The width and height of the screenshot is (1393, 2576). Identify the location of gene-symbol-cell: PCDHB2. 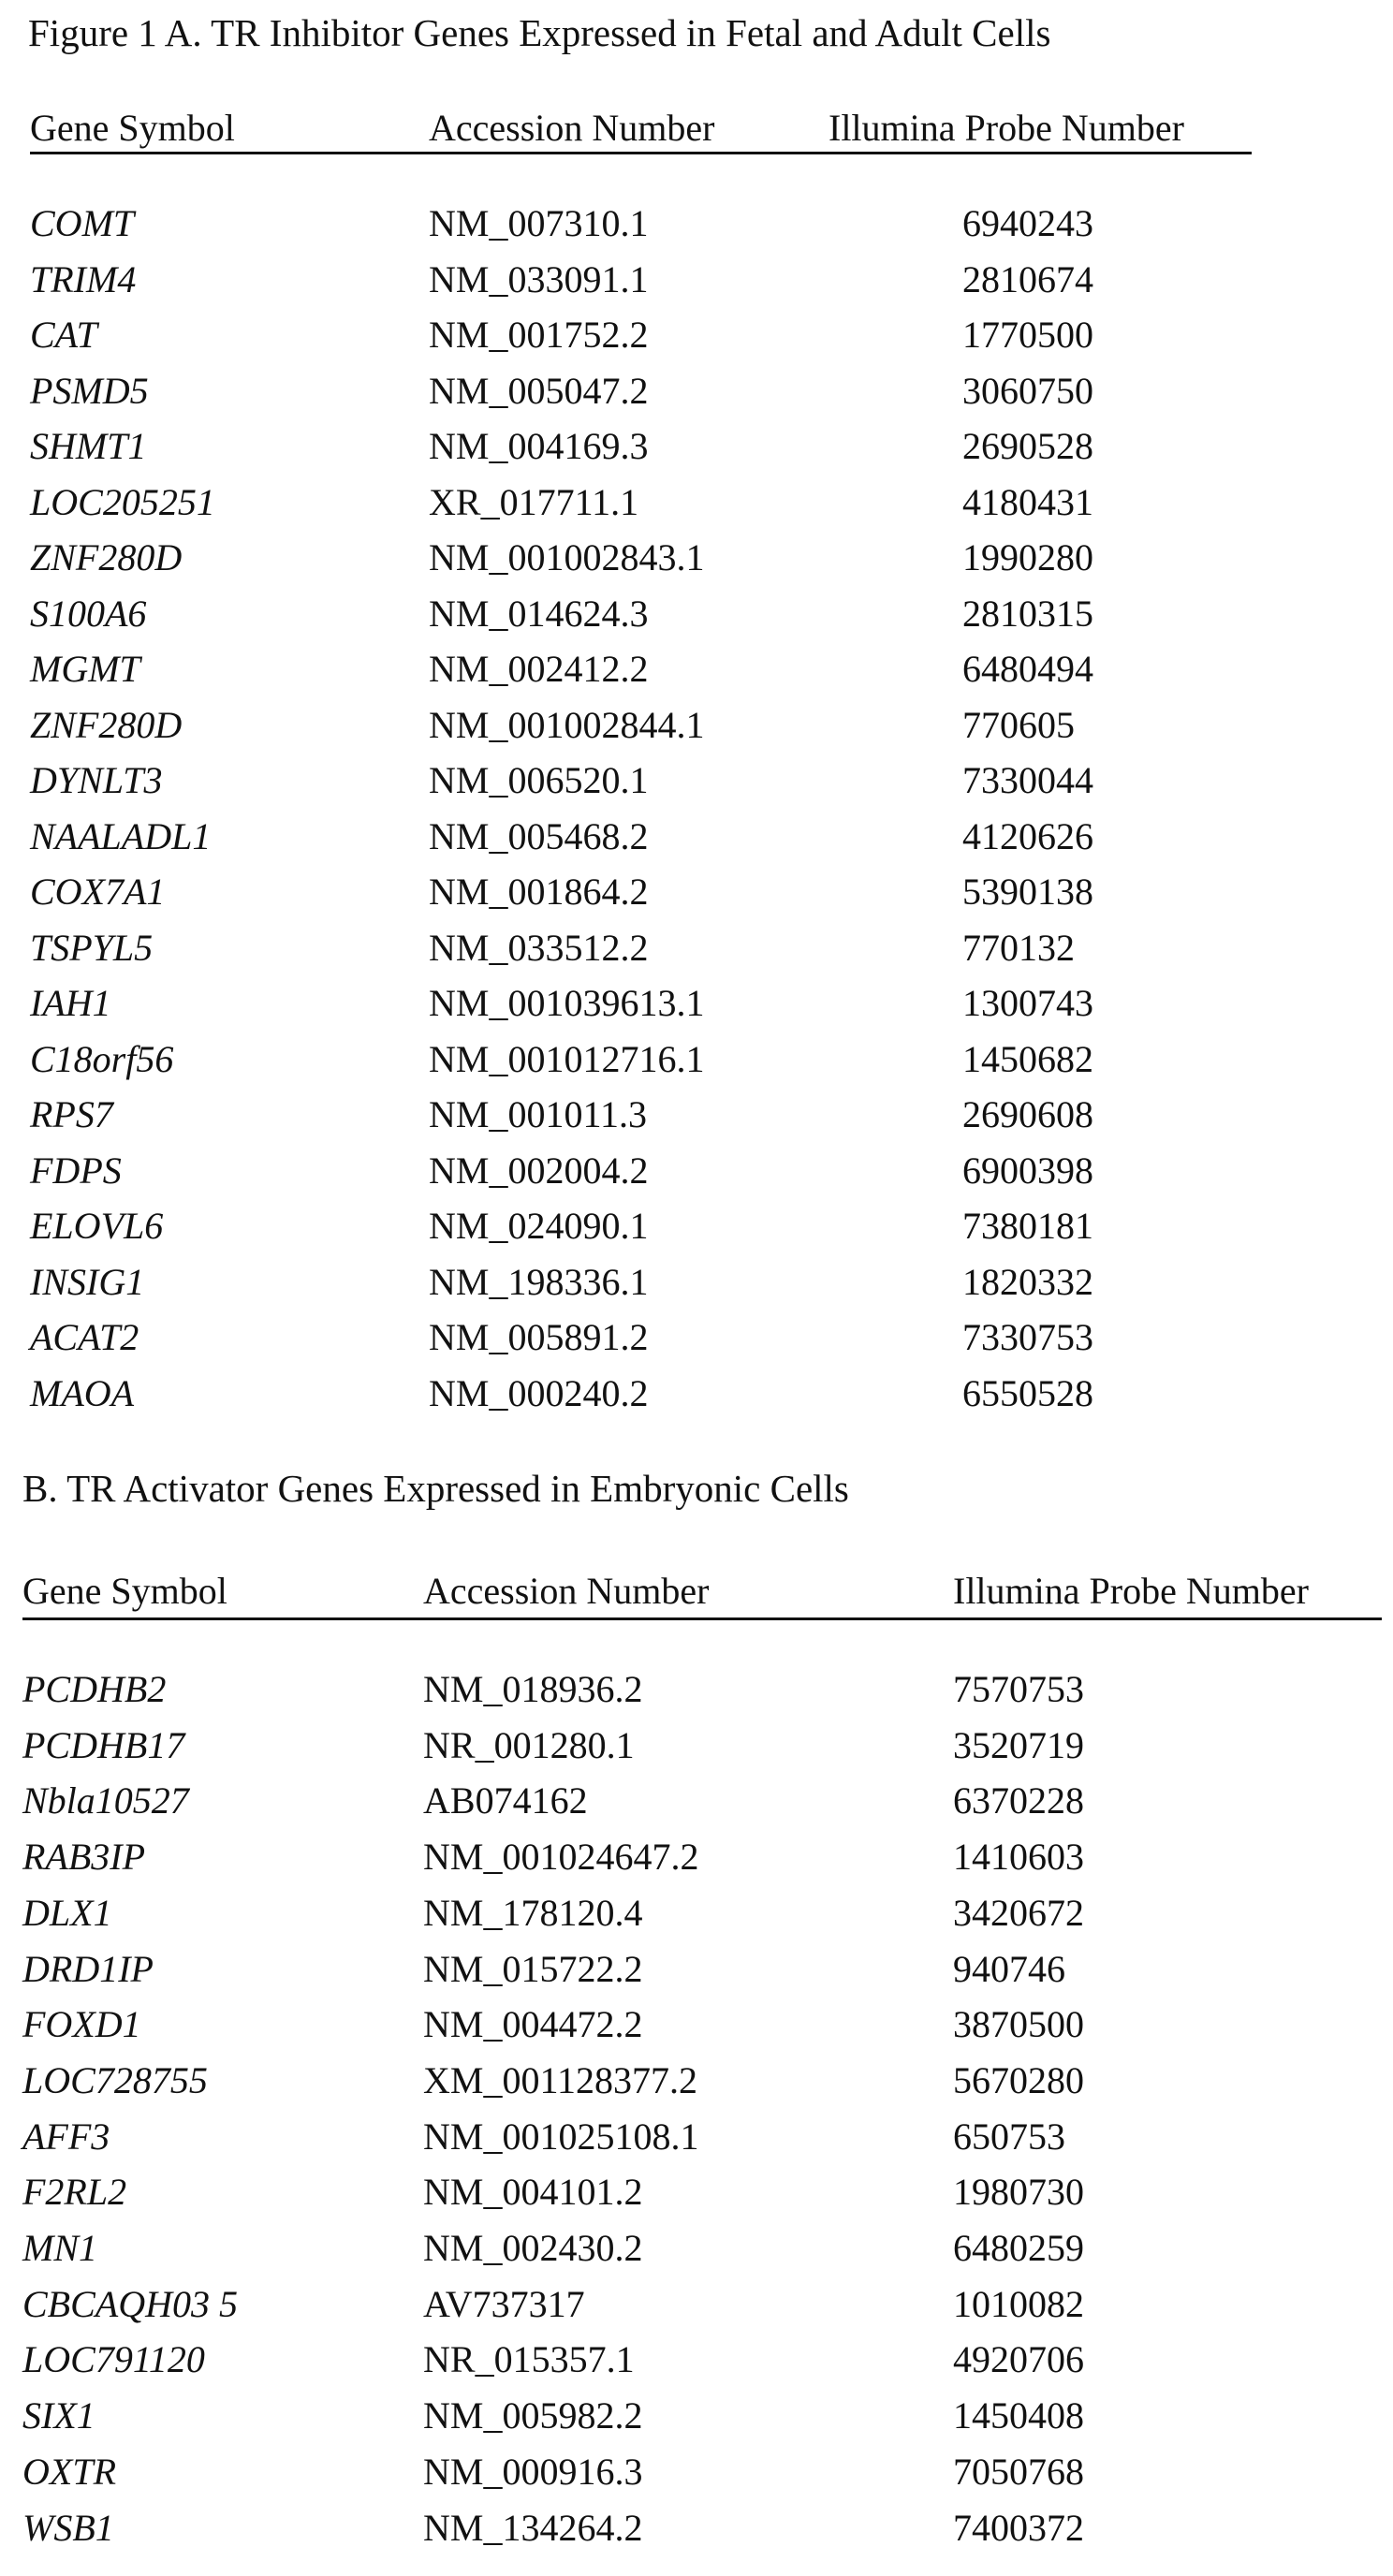
(94, 1689).